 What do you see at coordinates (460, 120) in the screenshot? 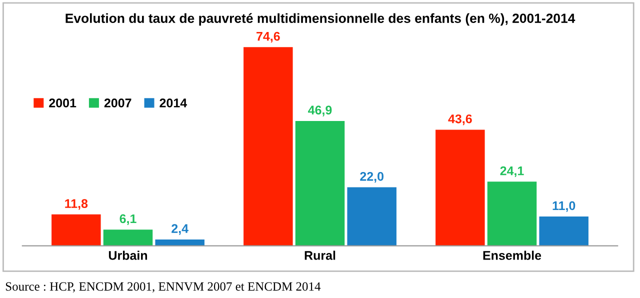
I see `data-label: 43,6` at bounding box center [460, 120].